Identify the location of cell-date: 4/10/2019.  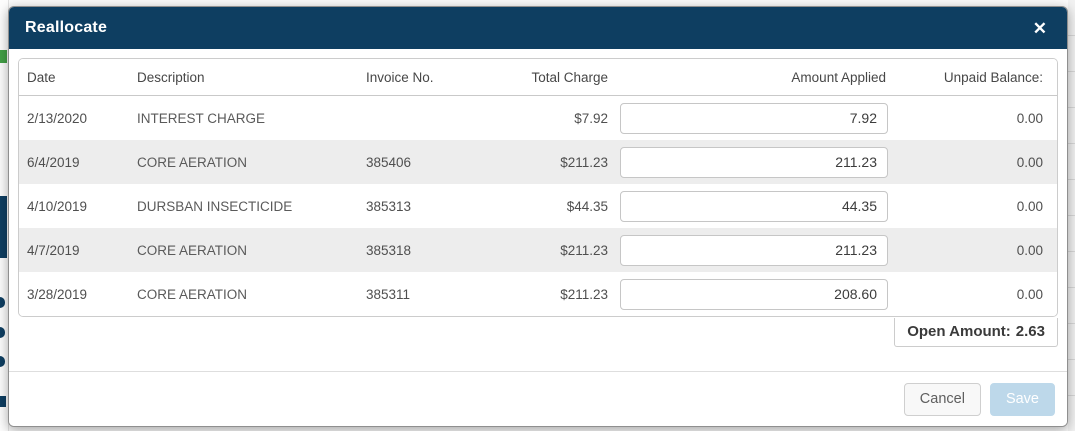
(57, 206).